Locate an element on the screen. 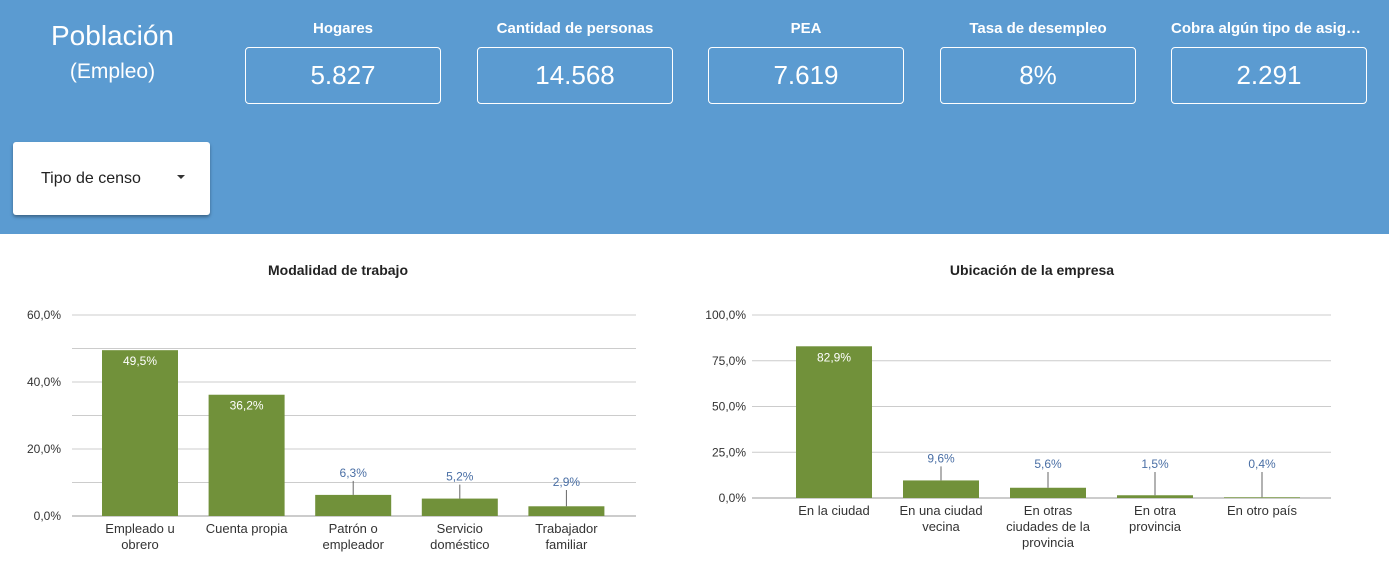 This screenshot has height=586, width=1389. x-category-label: Servicio is located at coordinates (460, 528).